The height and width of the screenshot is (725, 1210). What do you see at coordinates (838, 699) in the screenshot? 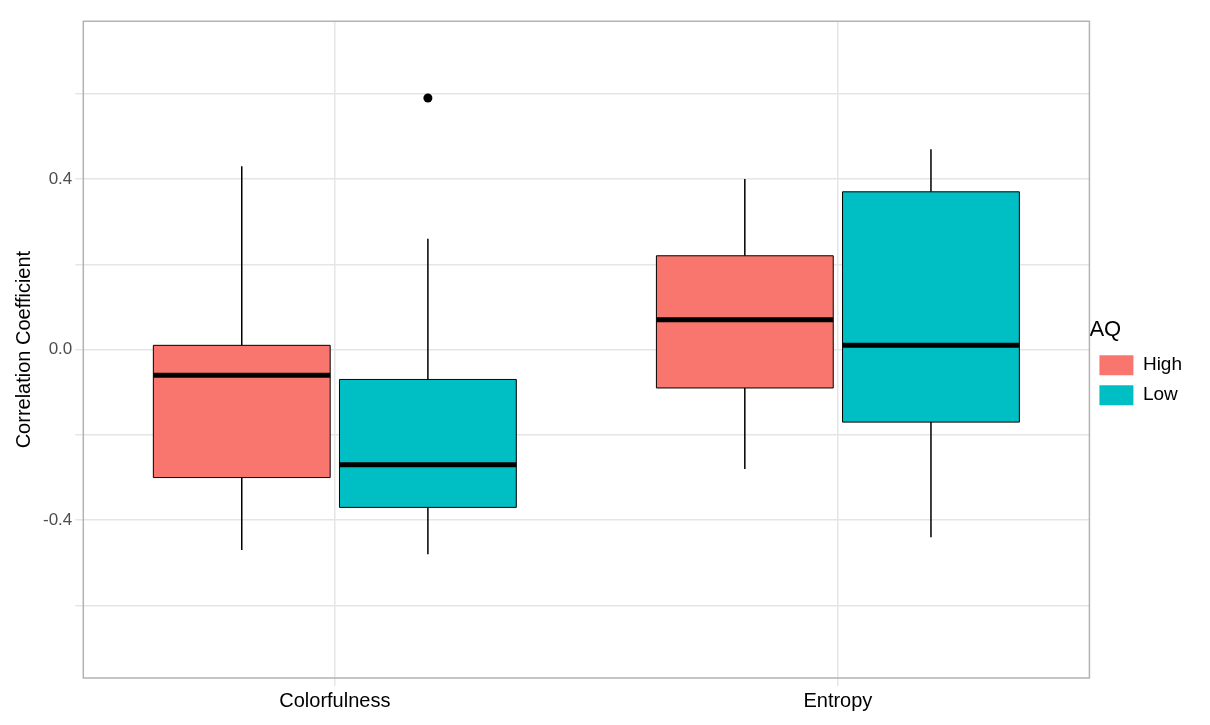
I see `x-tick-label: Entropy` at bounding box center [838, 699].